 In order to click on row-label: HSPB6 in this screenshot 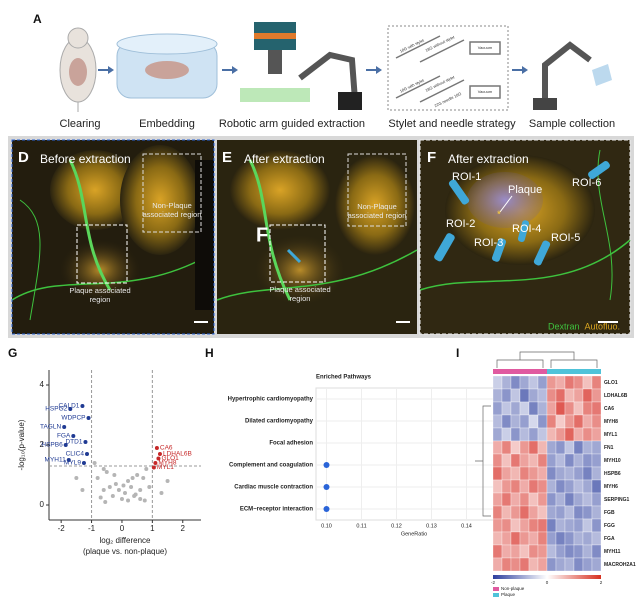, I will do `click(612, 474)`.